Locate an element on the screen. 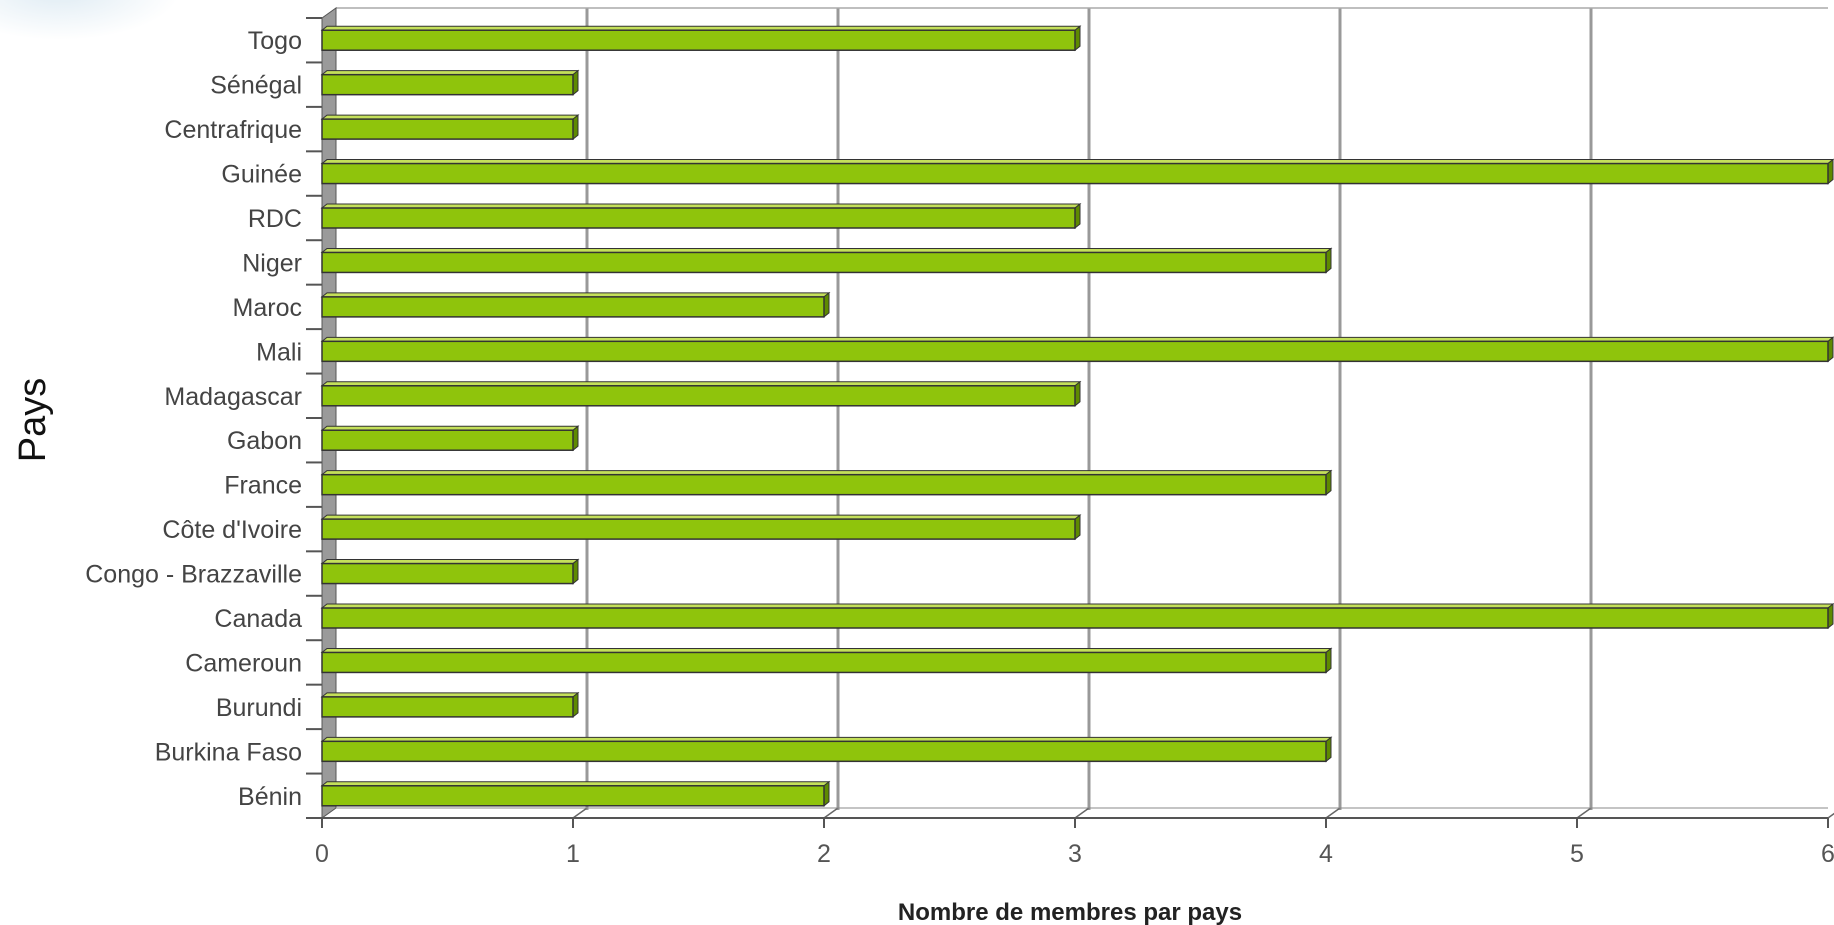 The width and height of the screenshot is (1834, 925). category-label: Bénin is located at coordinates (270, 797).